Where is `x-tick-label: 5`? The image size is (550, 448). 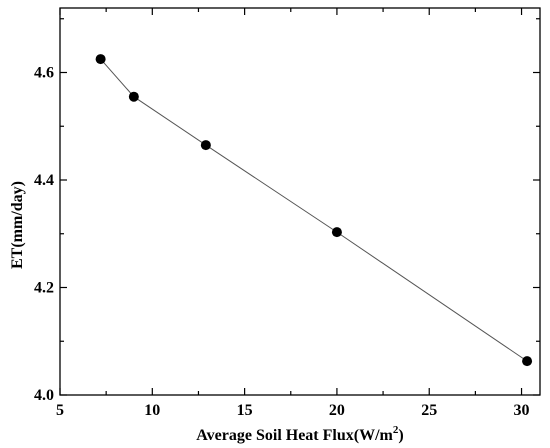 x-tick-label: 5 is located at coordinates (60, 410).